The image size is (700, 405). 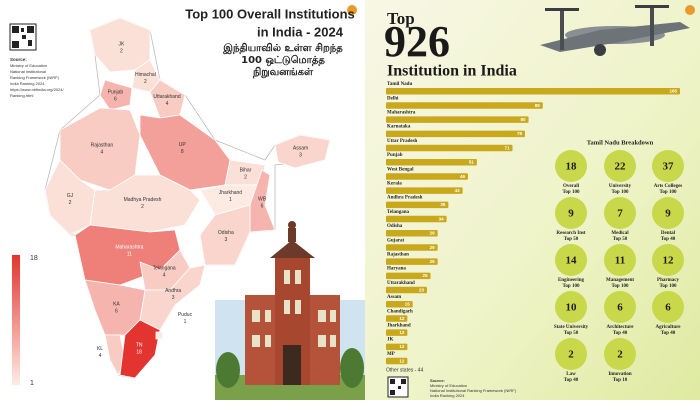 I want to click on state-name: Rajasthan, so click(x=102, y=145).